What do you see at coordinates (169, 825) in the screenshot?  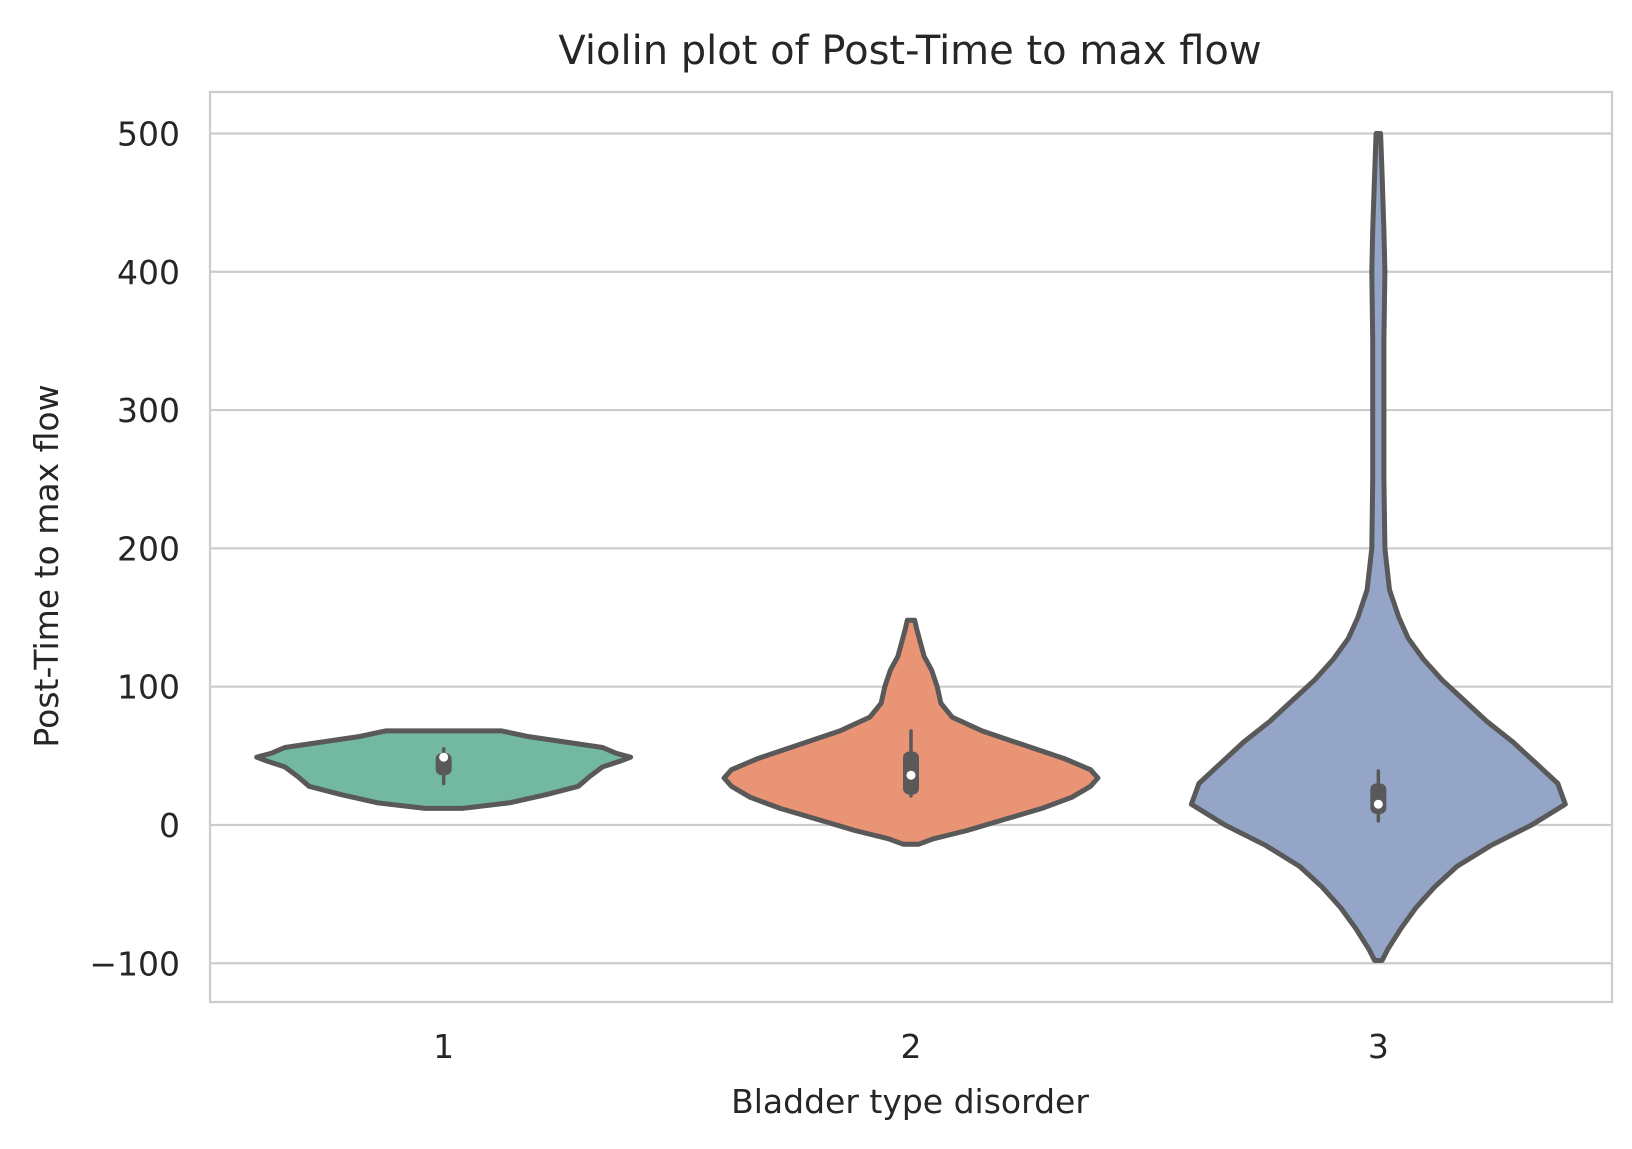 I see `y-tick-label: 0` at bounding box center [169, 825].